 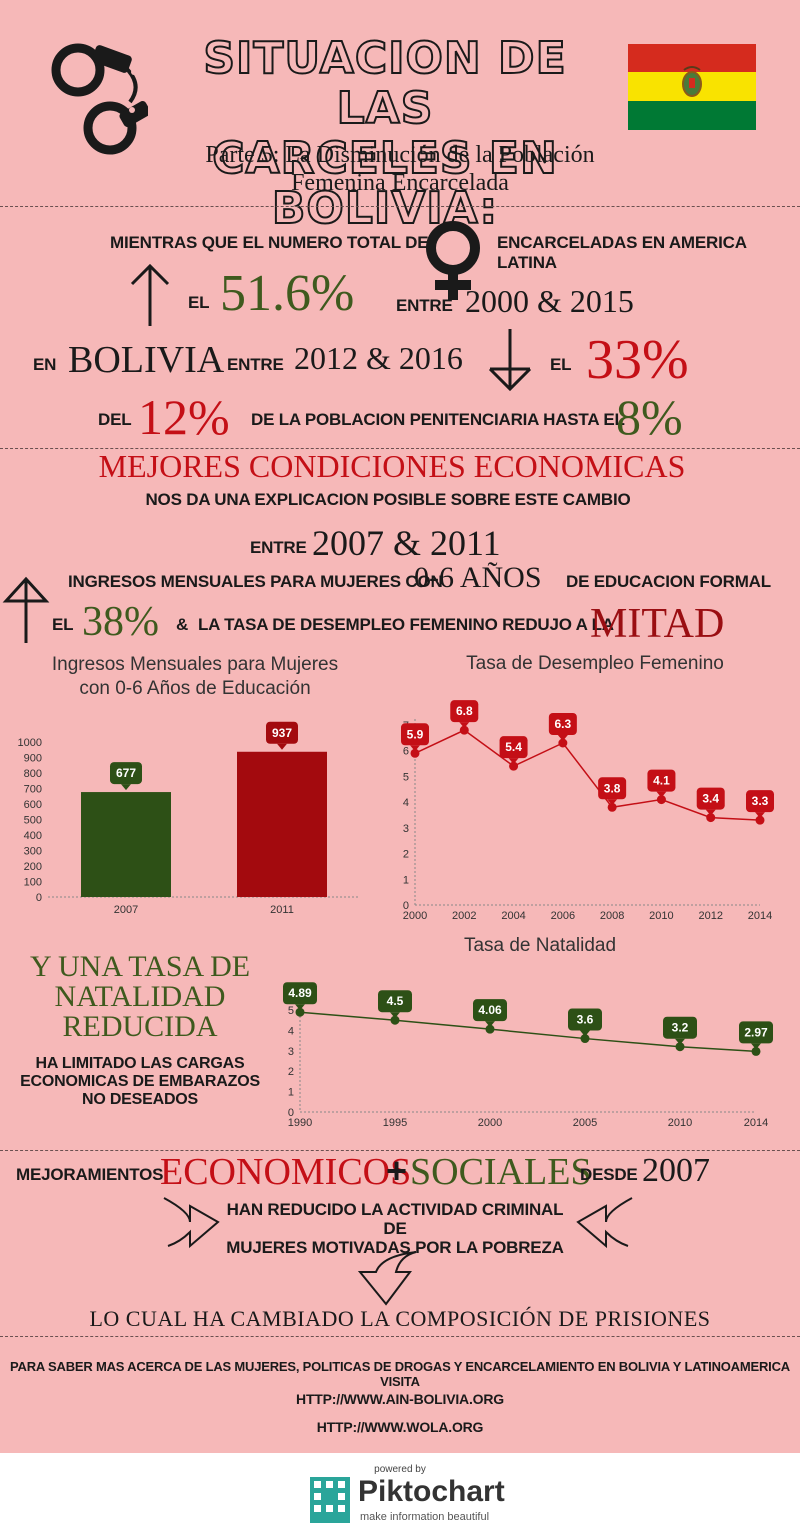 I want to click on data-label: 677, so click(x=126, y=773).